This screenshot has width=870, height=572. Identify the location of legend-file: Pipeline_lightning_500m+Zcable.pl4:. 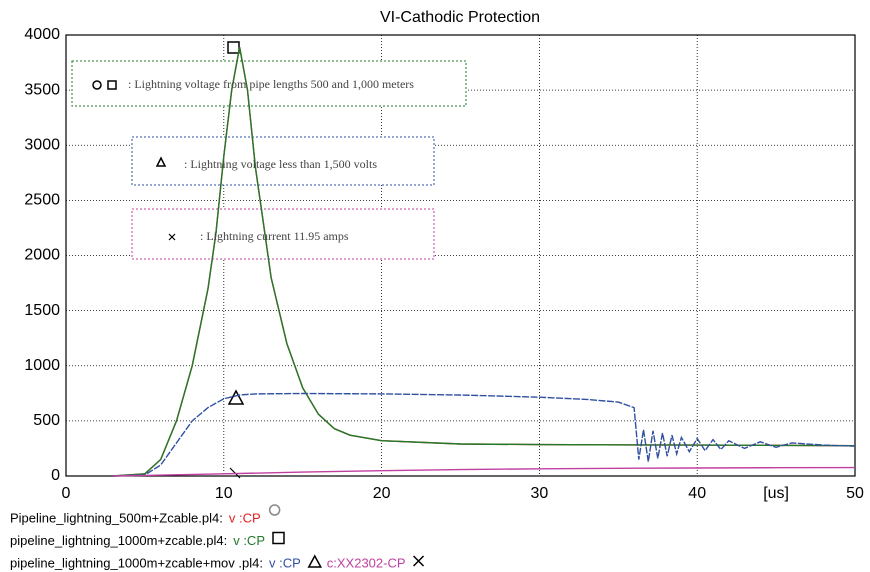
(116, 517).